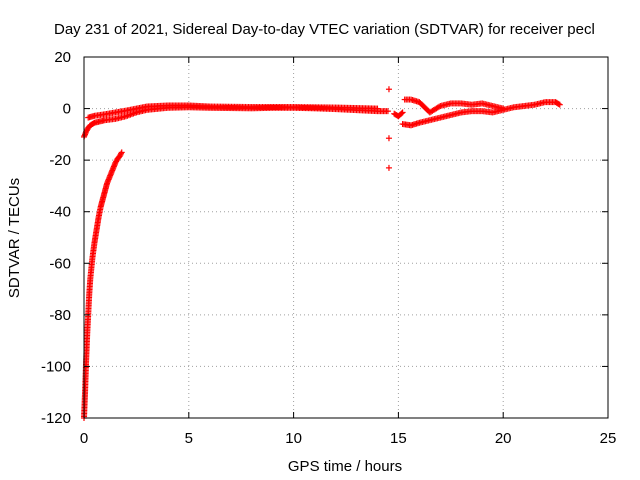 This screenshot has height=480, width=640. I want to click on x-tick-label: 10, so click(293, 438).